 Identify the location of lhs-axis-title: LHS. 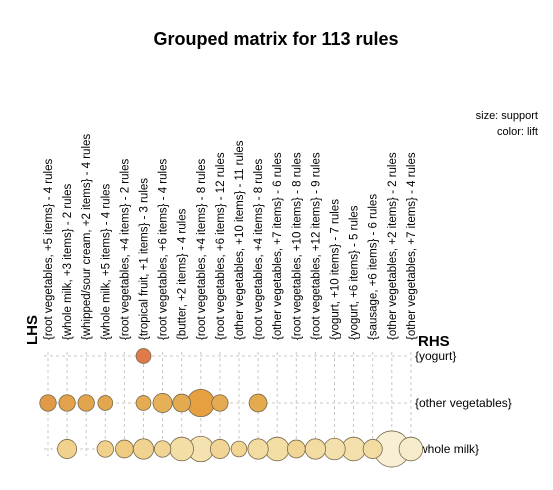
(32, 330).